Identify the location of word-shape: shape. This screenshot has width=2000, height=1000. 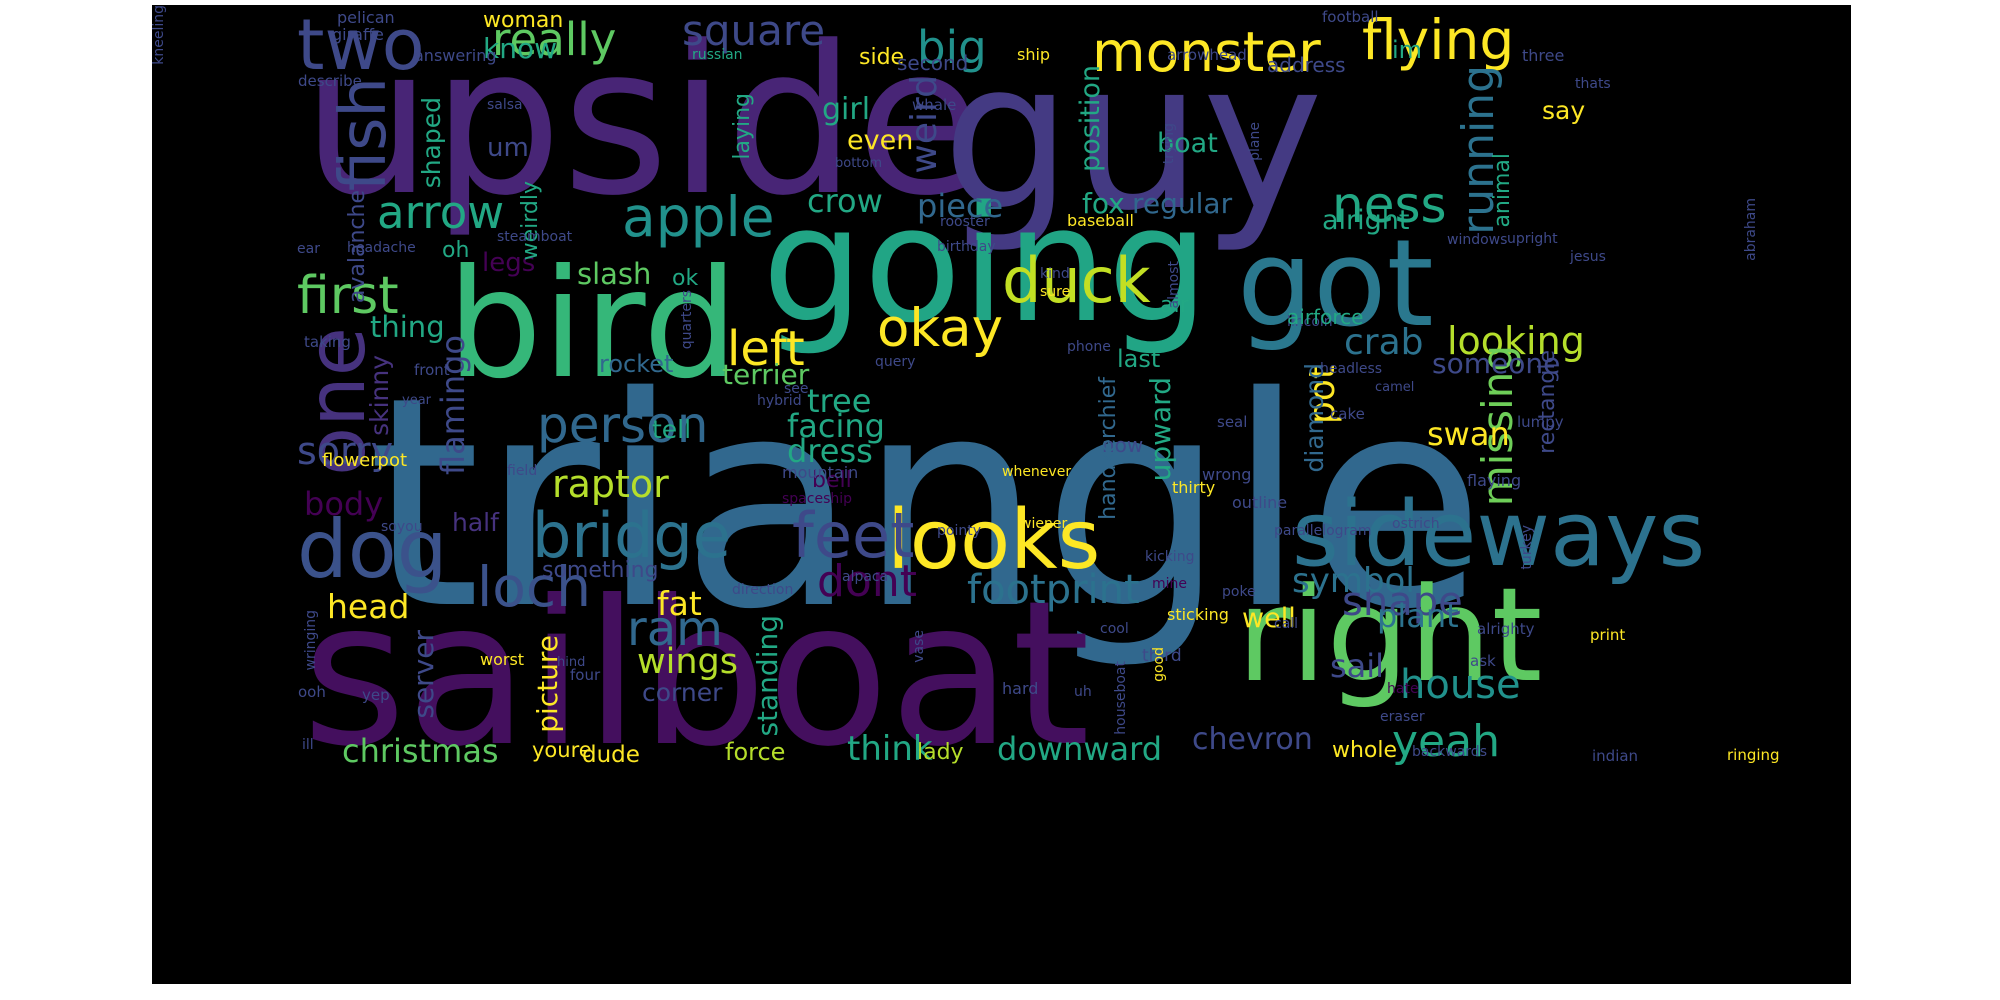
(1402, 602).